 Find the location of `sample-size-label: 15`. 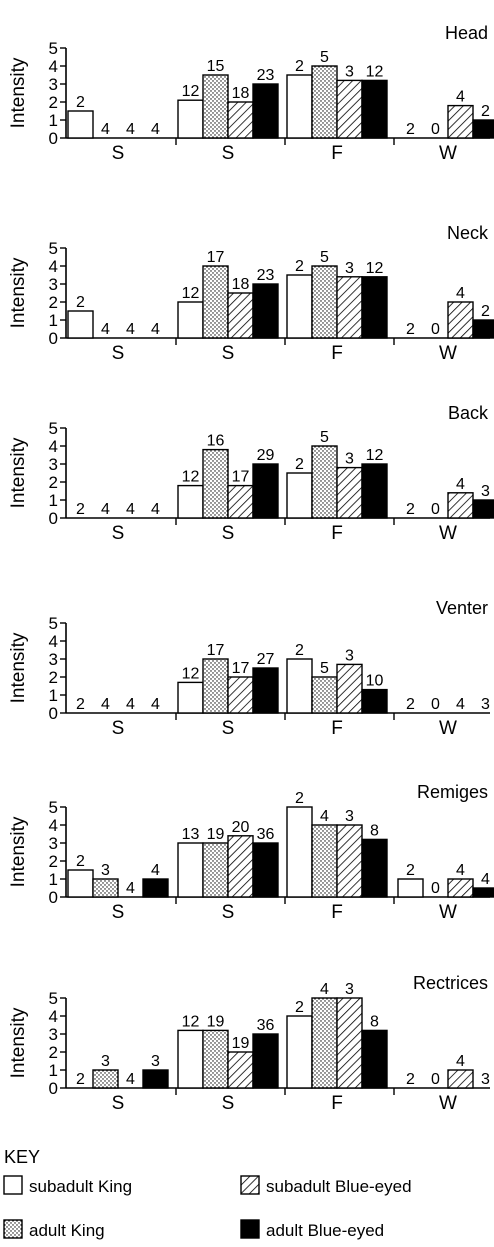

sample-size-label: 15 is located at coordinates (216, 66).